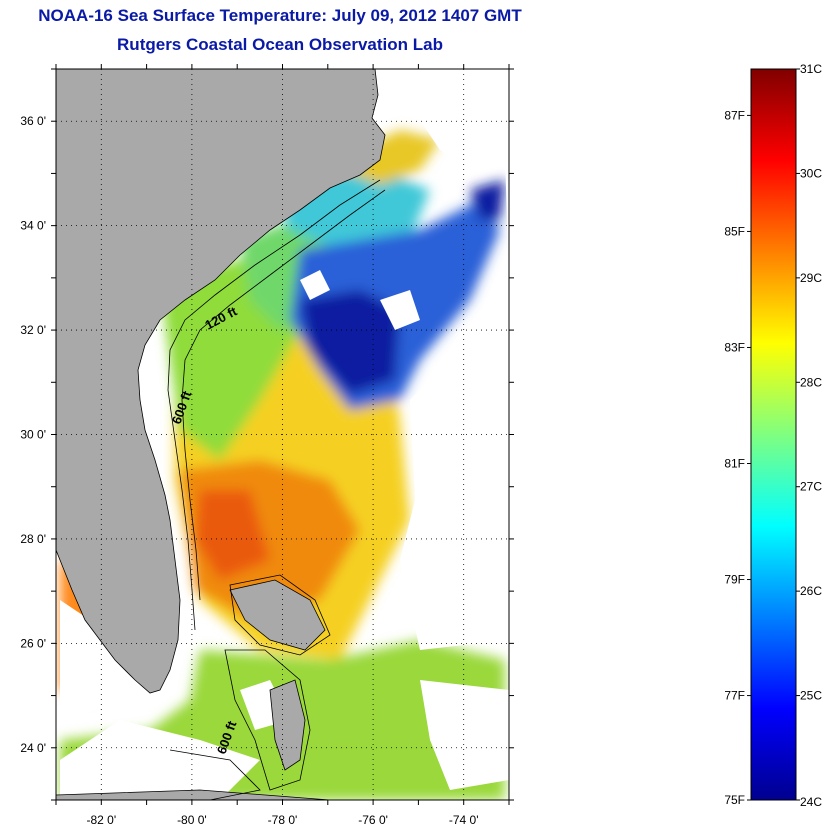  Describe the element at coordinates (193, 794) in the screenshot. I see `cuba-coast` at that location.